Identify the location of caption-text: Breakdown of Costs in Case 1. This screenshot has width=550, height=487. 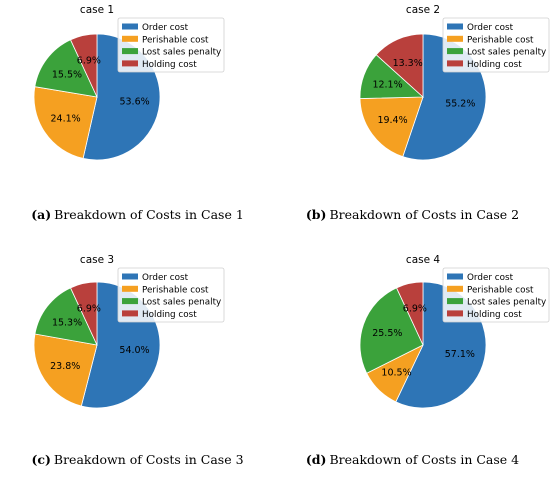
(149, 214).